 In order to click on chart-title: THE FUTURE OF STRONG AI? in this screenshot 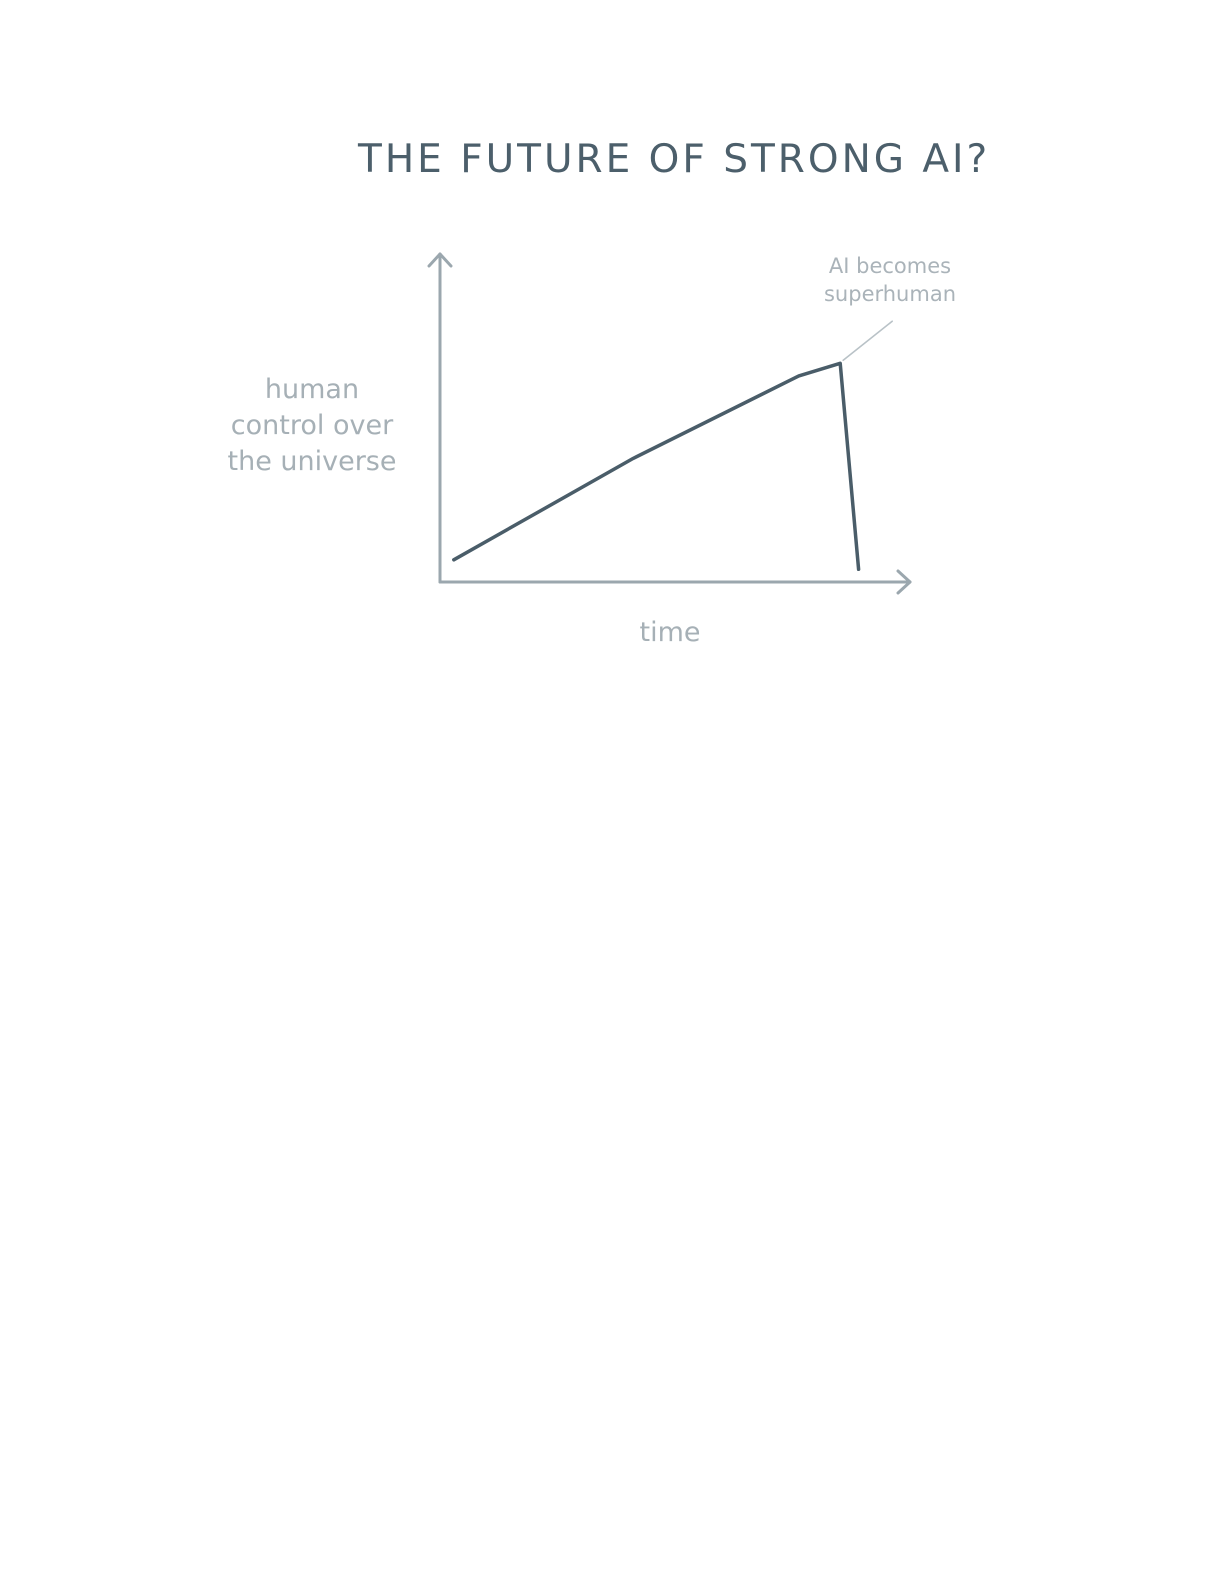, I will do `click(674, 159)`.